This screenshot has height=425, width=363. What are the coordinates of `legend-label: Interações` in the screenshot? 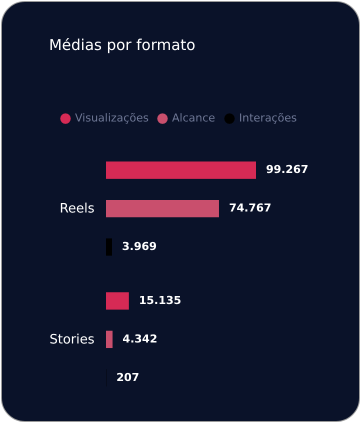 It's located at (268, 118).